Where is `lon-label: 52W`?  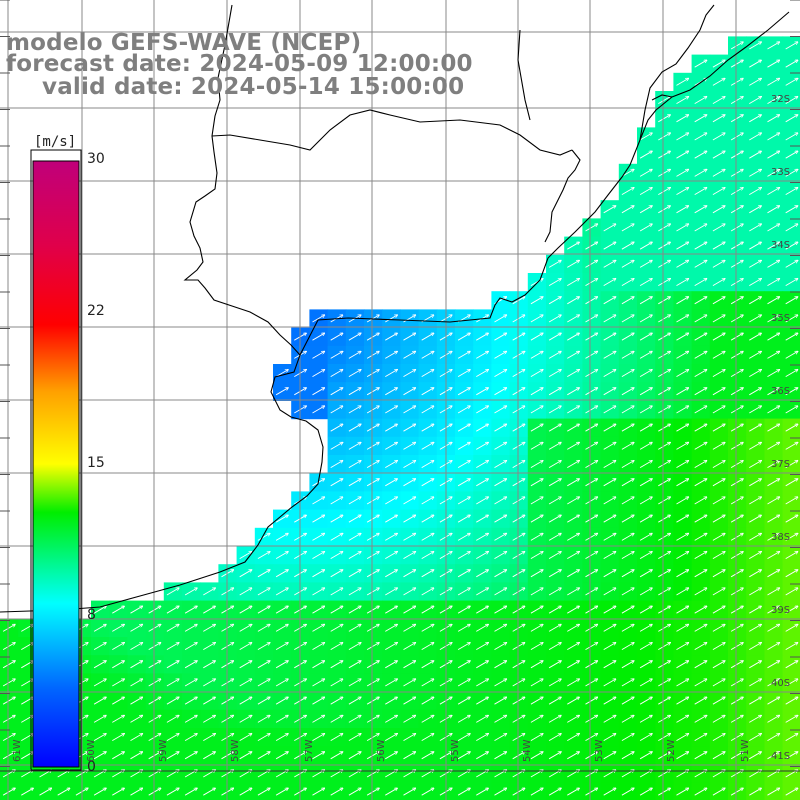 lon-label: 52W is located at coordinates (671, 750).